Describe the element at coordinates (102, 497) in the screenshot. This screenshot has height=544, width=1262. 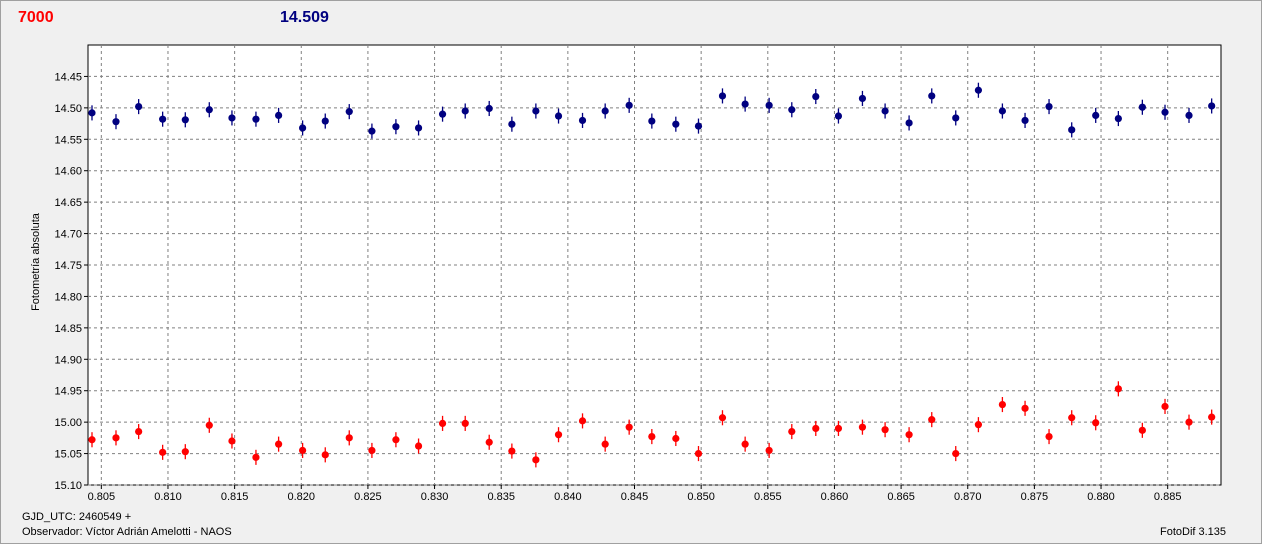
I see `x-tick-label: 0.805` at that location.